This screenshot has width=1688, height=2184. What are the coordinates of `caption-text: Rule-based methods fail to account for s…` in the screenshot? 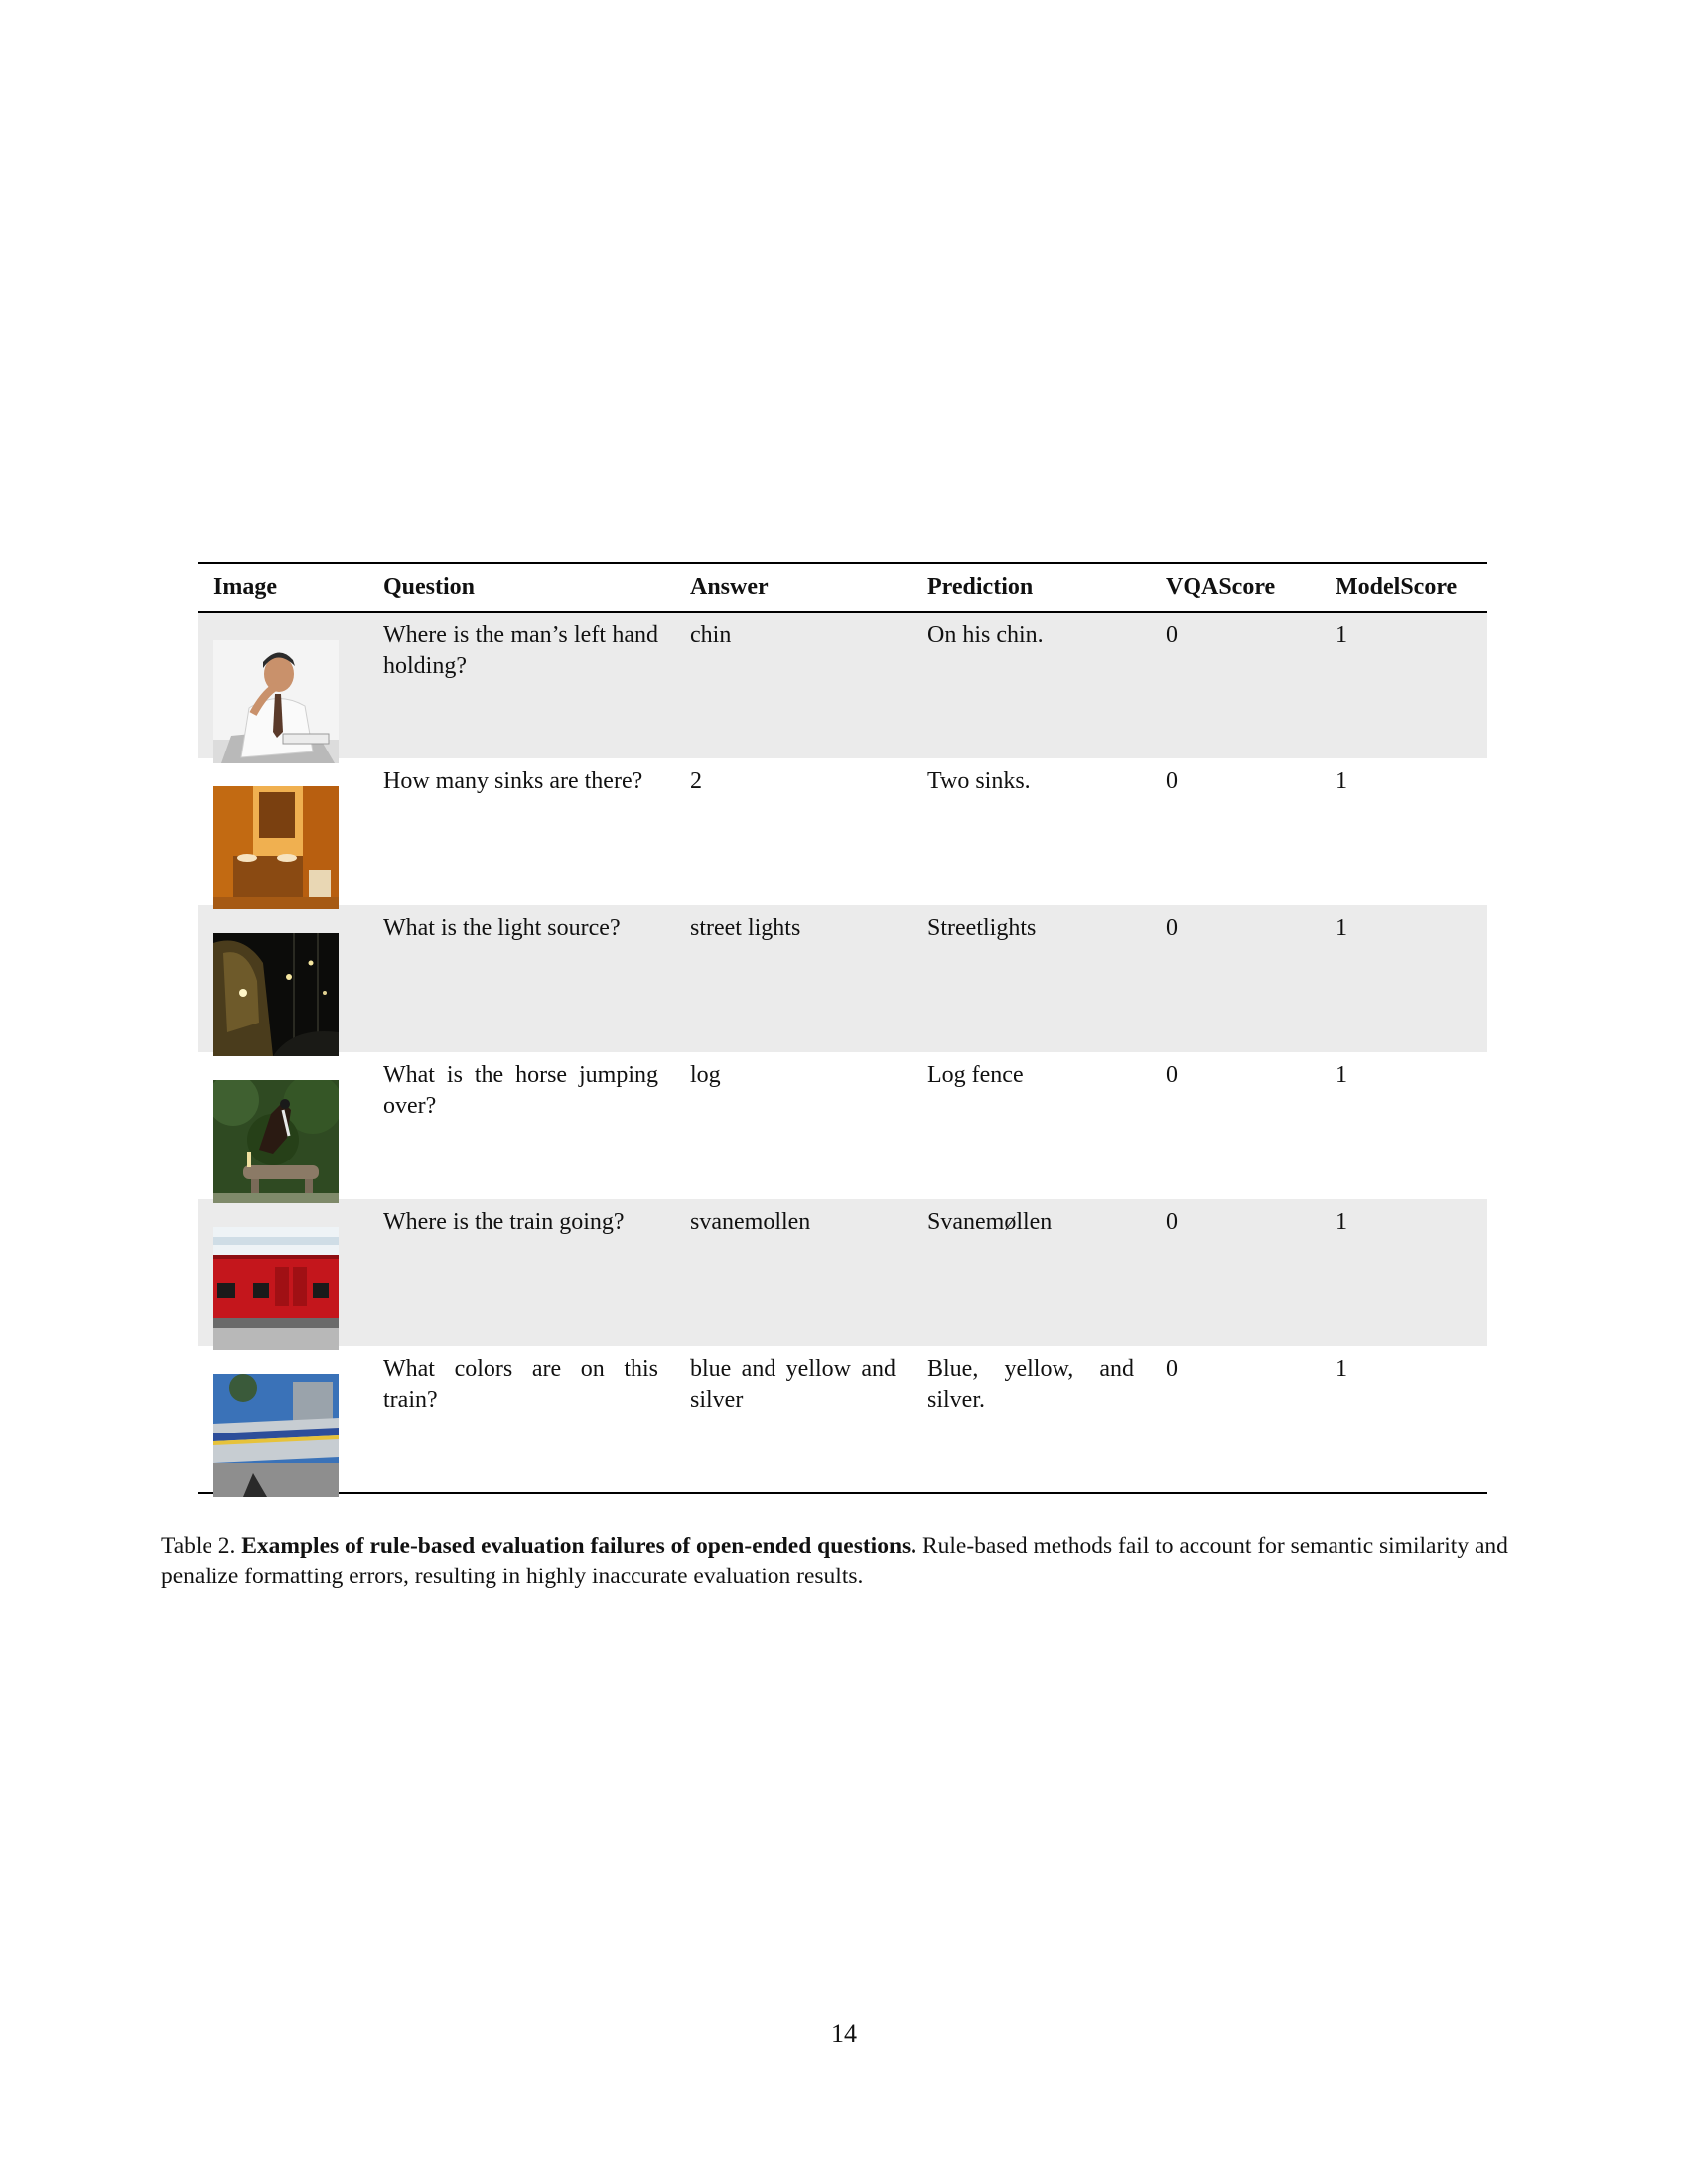 It's located at (834, 1561).